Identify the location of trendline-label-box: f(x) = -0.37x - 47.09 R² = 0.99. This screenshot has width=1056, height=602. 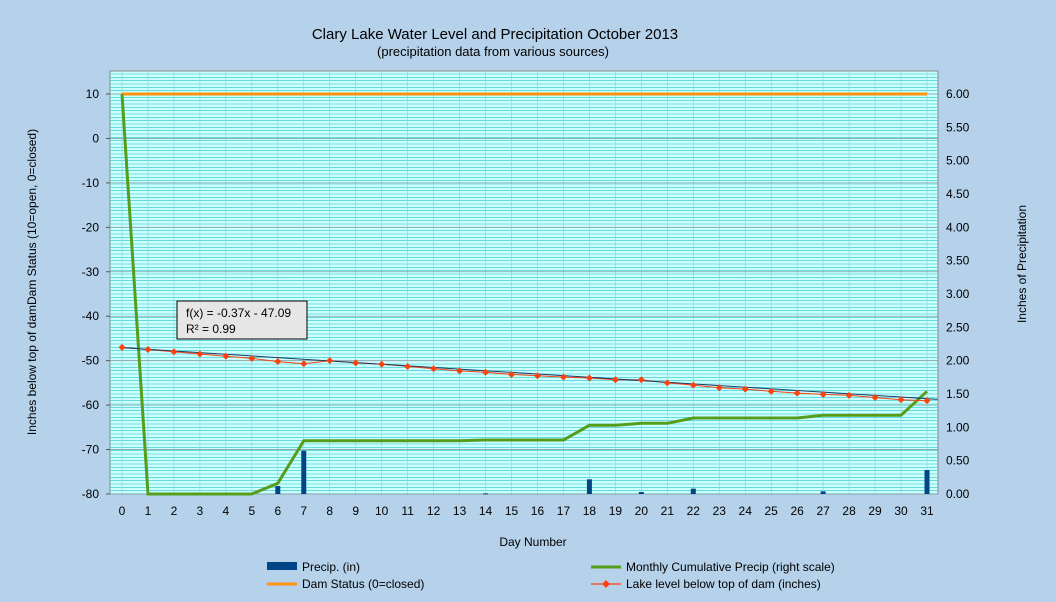
(242, 320).